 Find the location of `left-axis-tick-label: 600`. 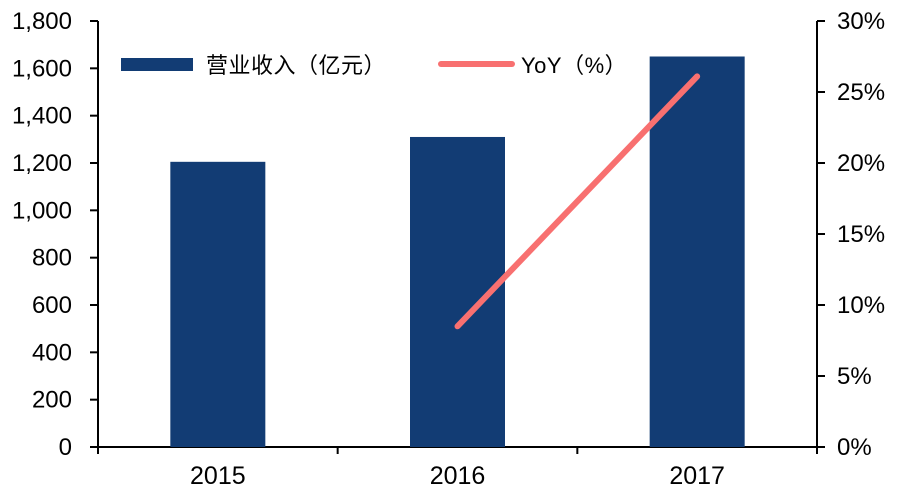

left-axis-tick-label: 600 is located at coordinates (52, 305).